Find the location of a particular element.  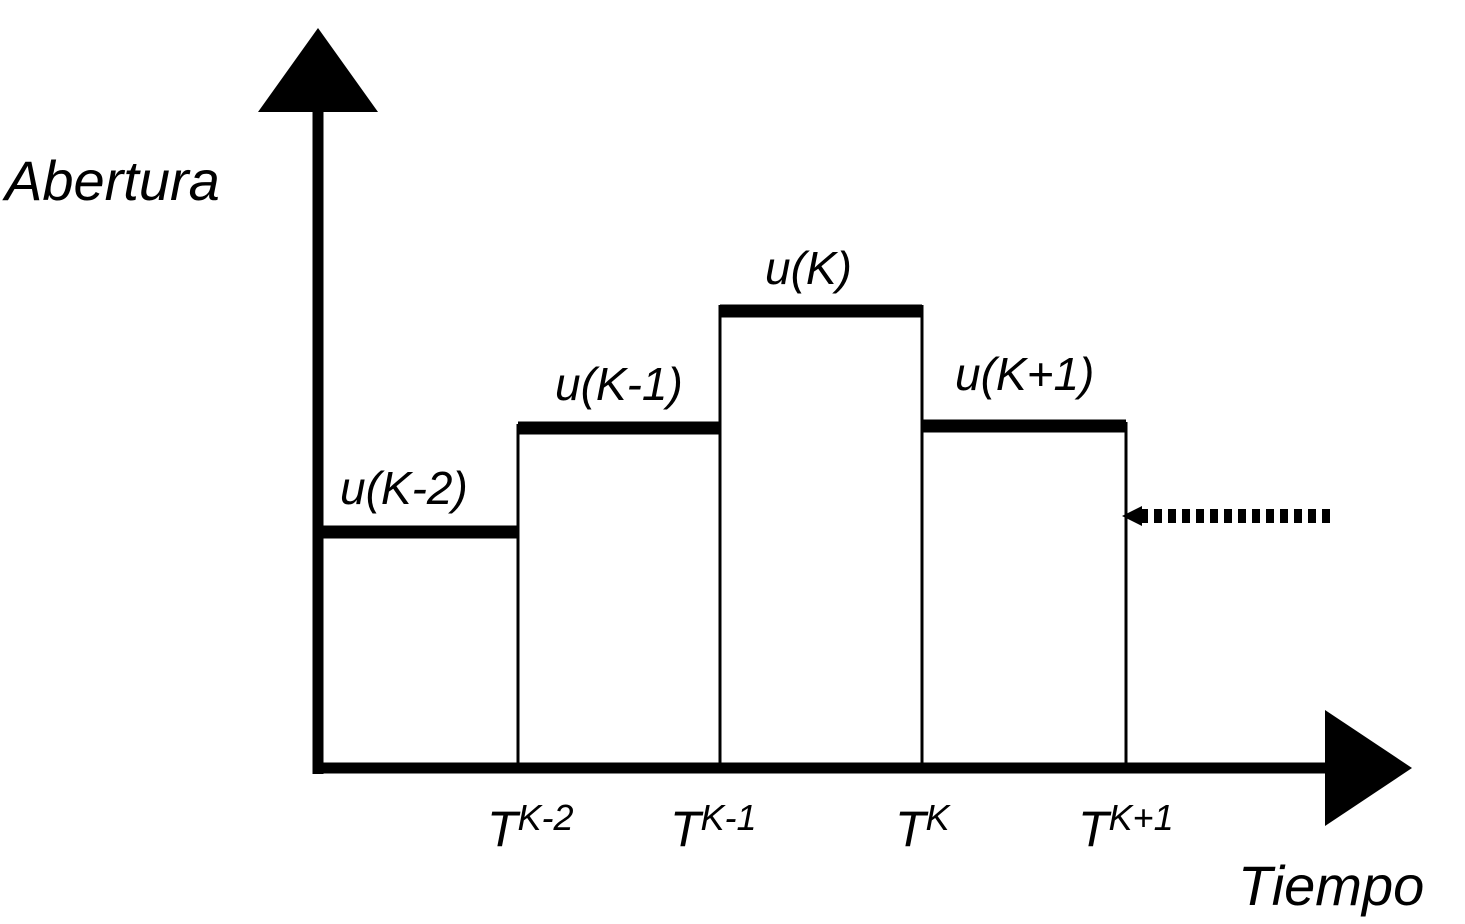

y-axis-arrow is located at coordinates (318, 70).